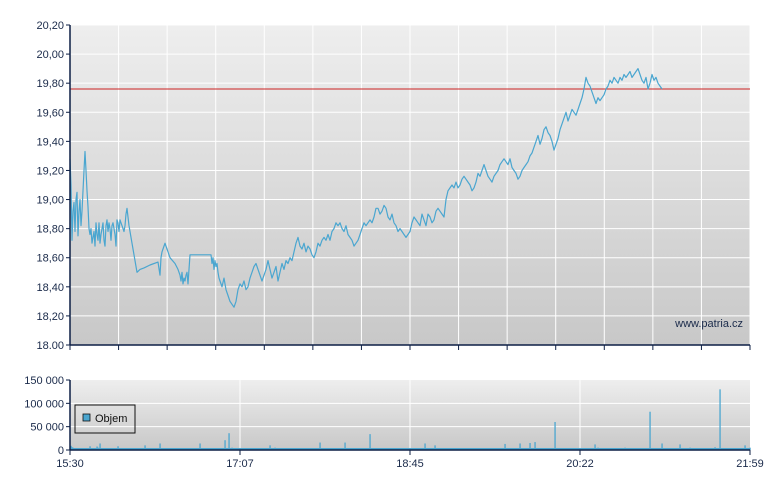 This screenshot has width=780, height=490. I want to click on legend: Objem, so click(105, 419).